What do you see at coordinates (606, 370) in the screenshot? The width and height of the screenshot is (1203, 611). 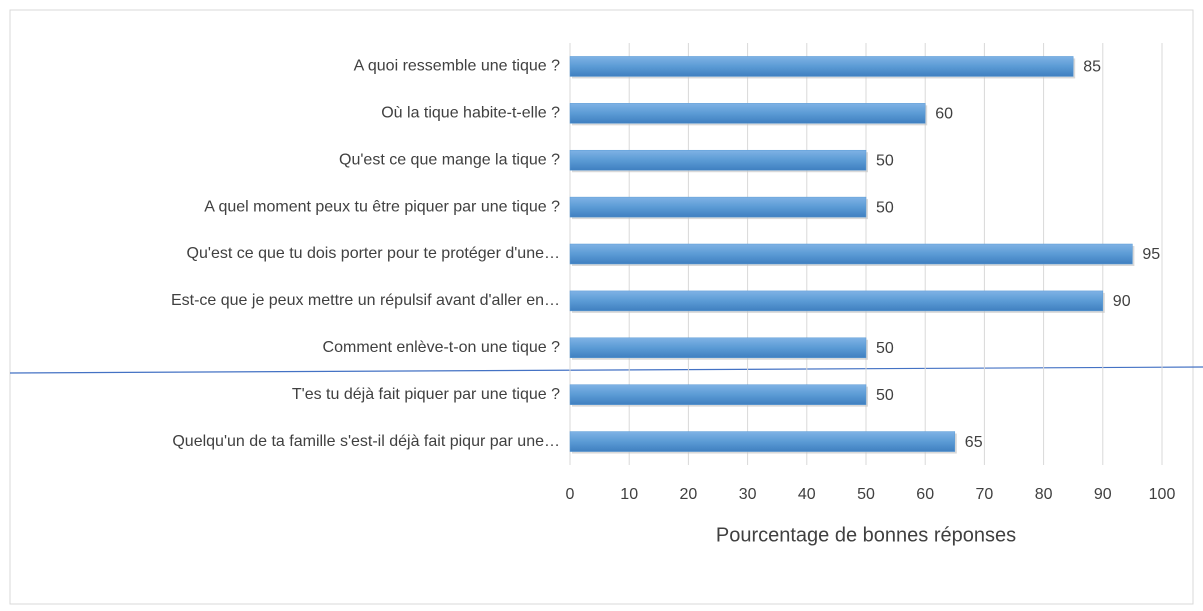 I see `separator-line` at bounding box center [606, 370].